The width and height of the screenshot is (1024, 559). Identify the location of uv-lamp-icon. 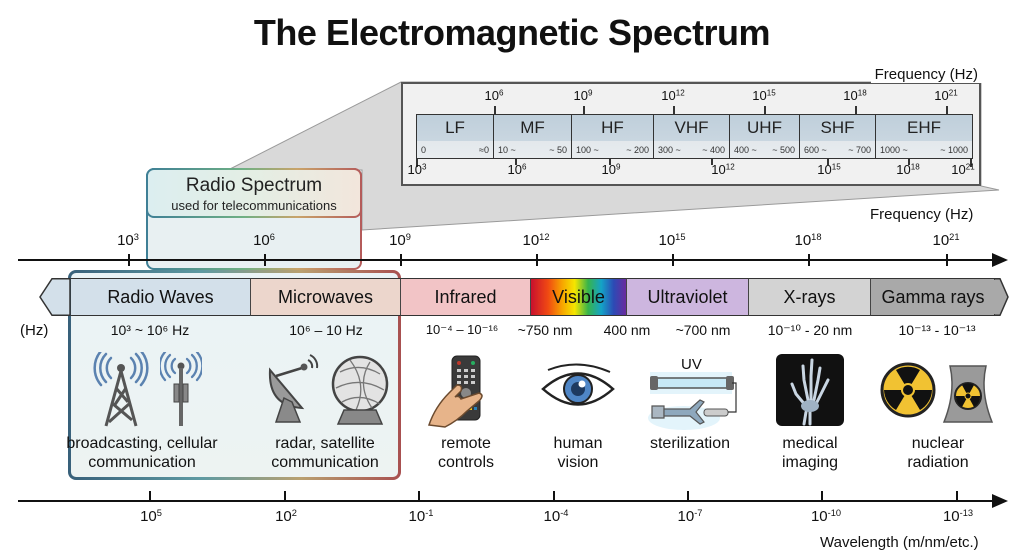
(692, 401).